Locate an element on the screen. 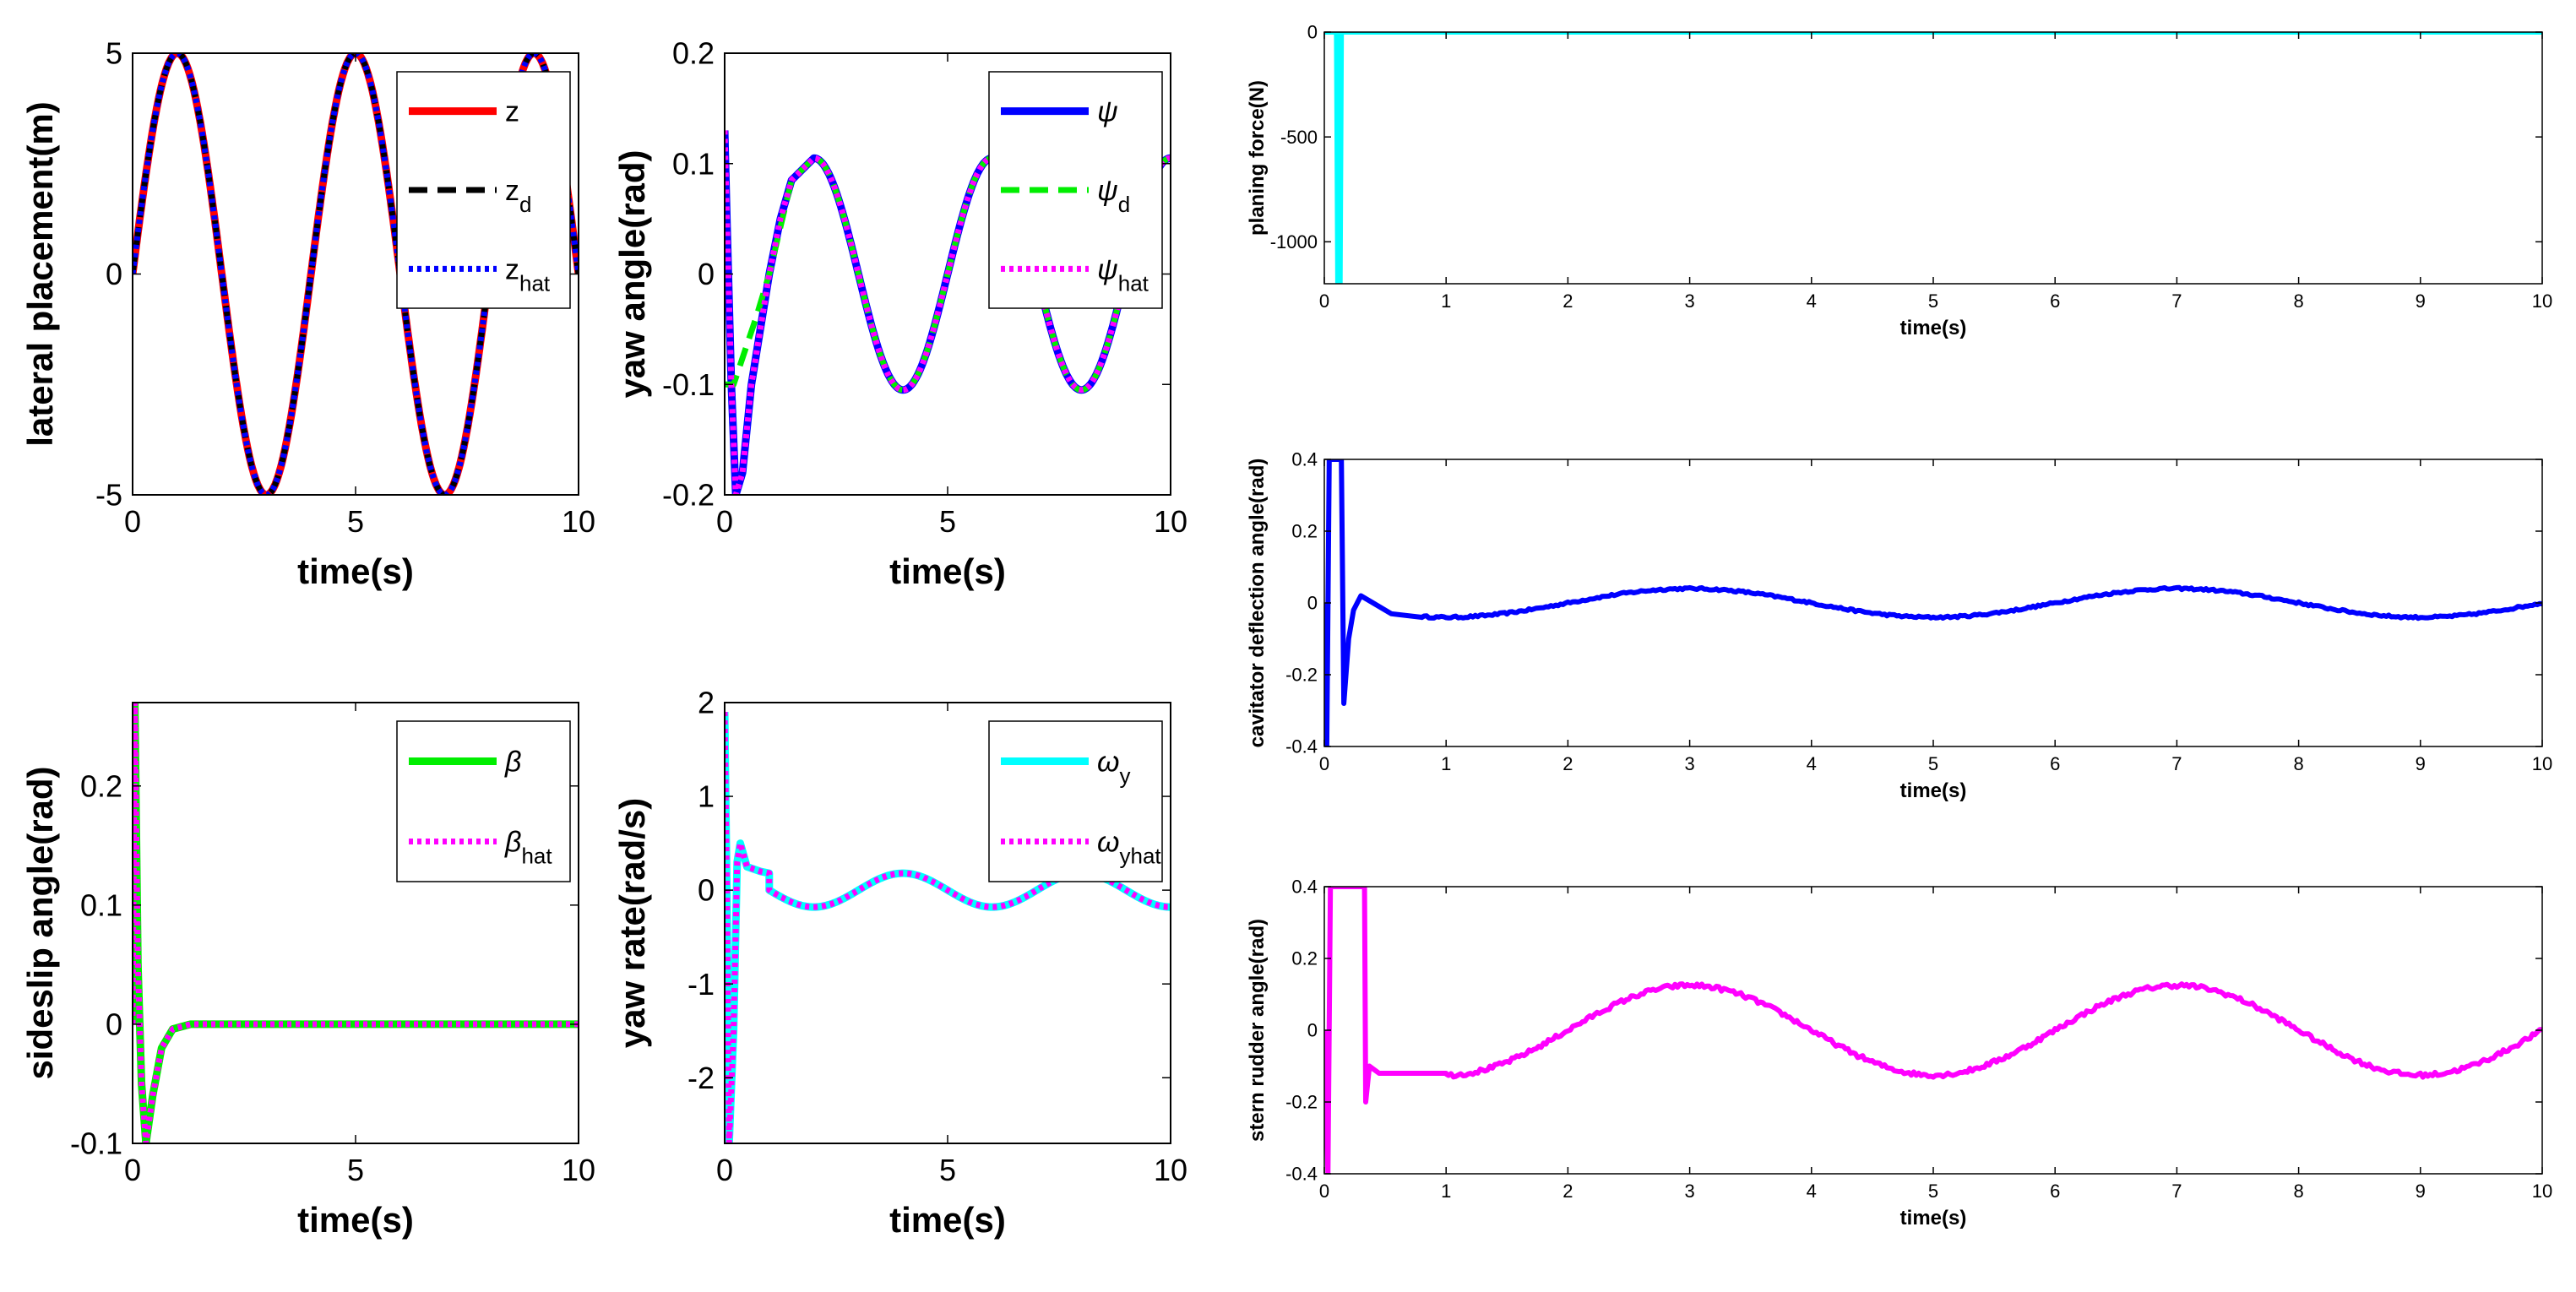 This screenshot has width=2576, height=1292. y-tick-label: 5 is located at coordinates (114, 53).